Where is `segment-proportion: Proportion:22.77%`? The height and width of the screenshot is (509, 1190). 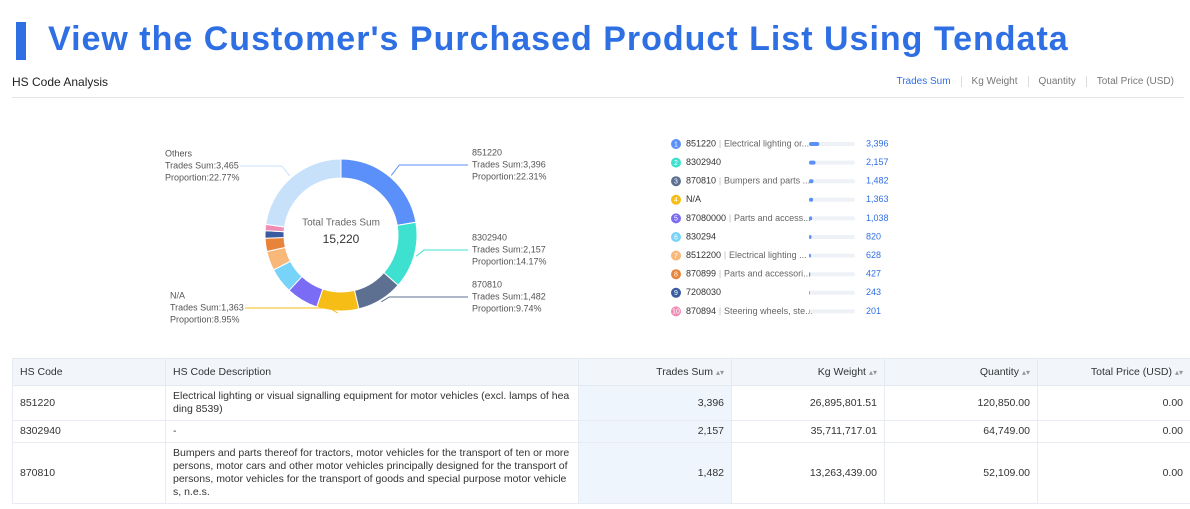 segment-proportion: Proportion:22.77% is located at coordinates (202, 177).